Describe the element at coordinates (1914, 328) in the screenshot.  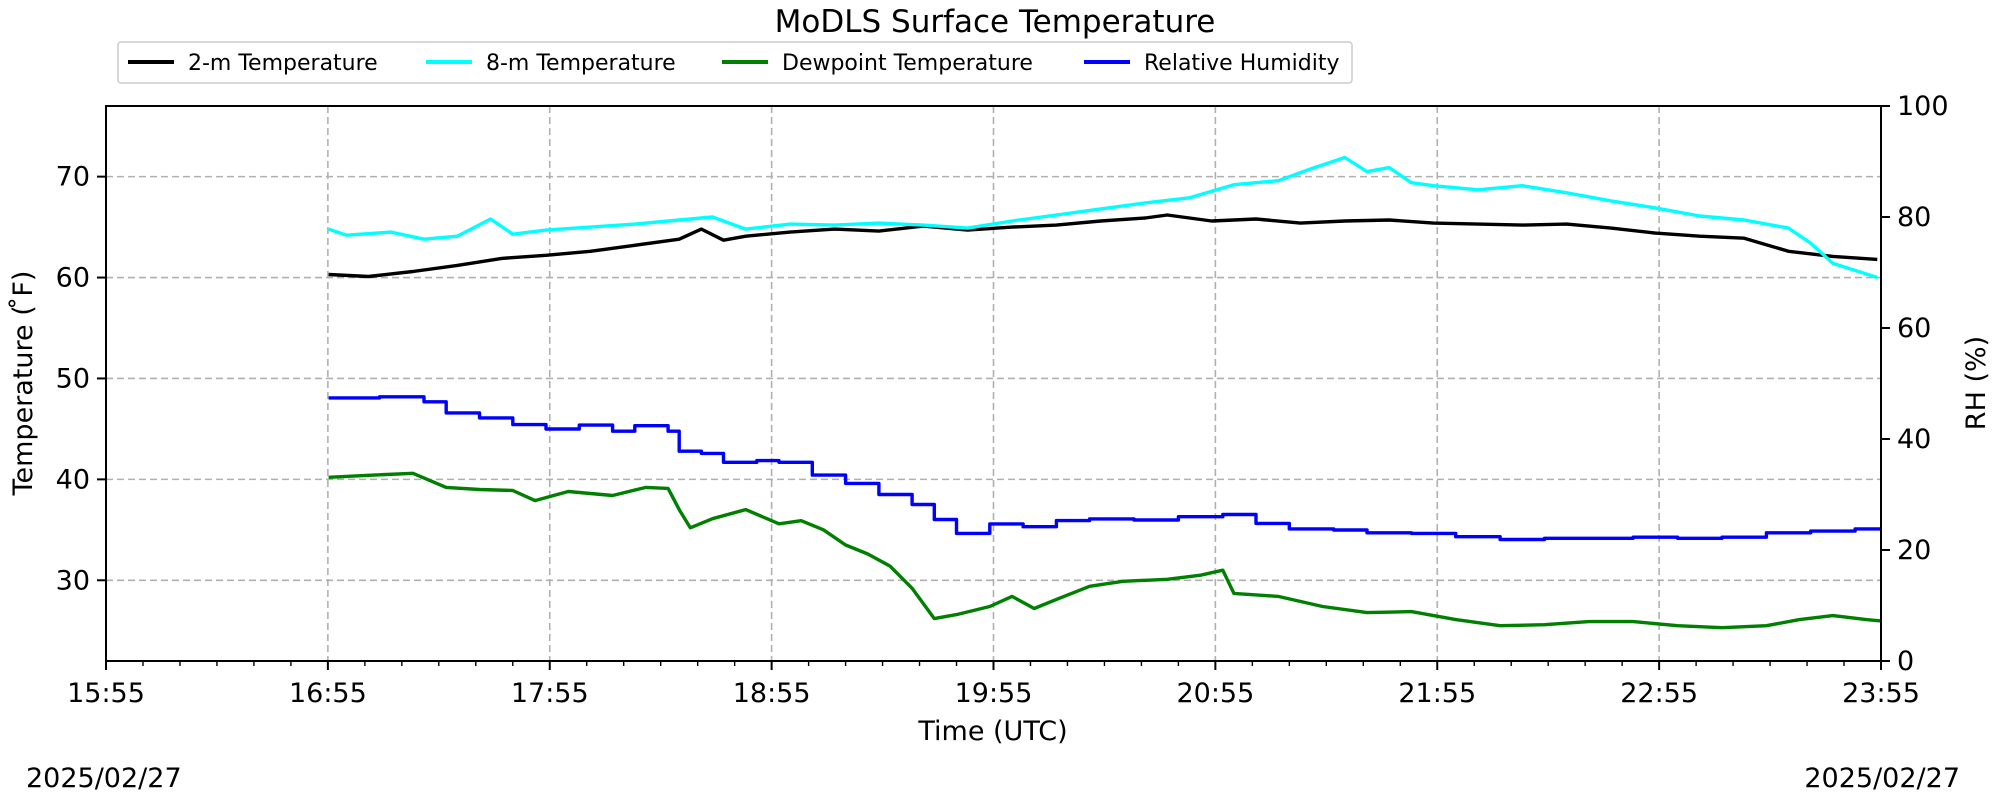
I see `y2-tick-label: 60` at that location.